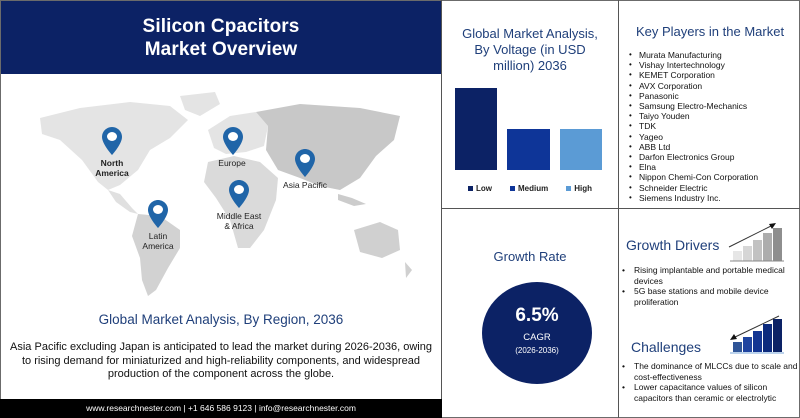  Describe the element at coordinates (714, 116) in the screenshot. I see `list-item: Taiyo Youden` at that location.